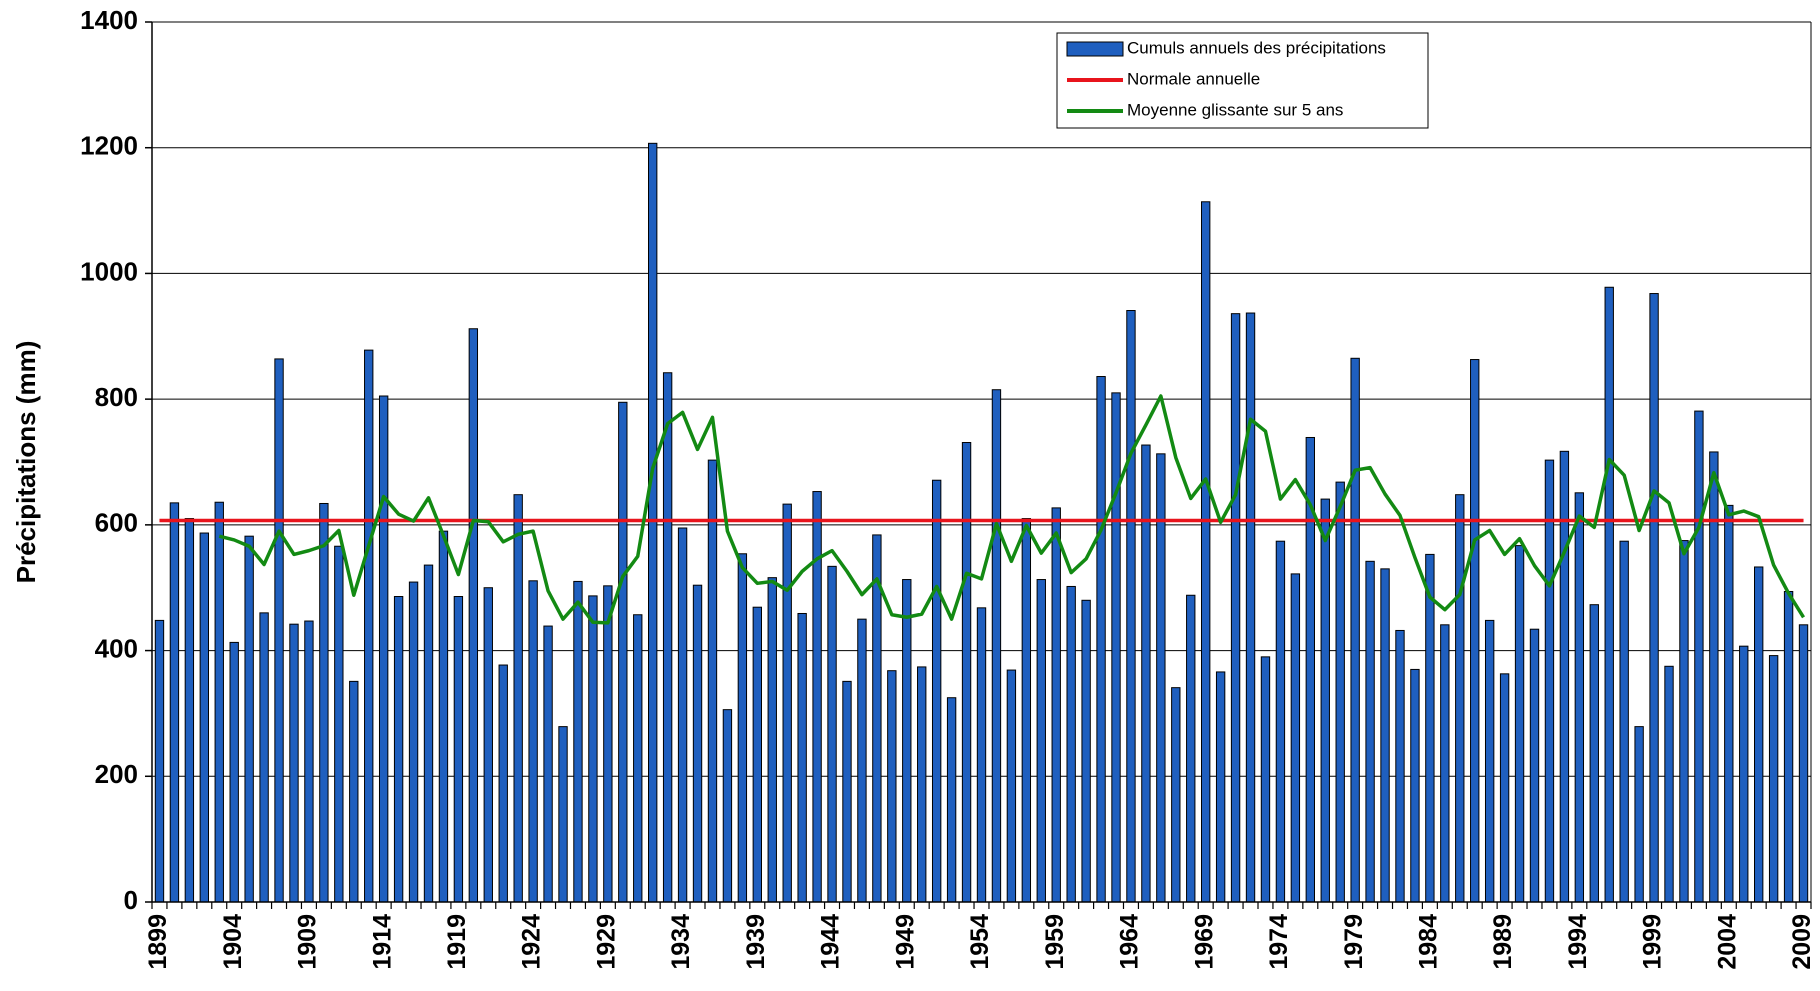 The width and height of the screenshot is (1820, 991). What do you see at coordinates (116, 648) in the screenshot?
I see `y-tick-label: 400` at bounding box center [116, 648].